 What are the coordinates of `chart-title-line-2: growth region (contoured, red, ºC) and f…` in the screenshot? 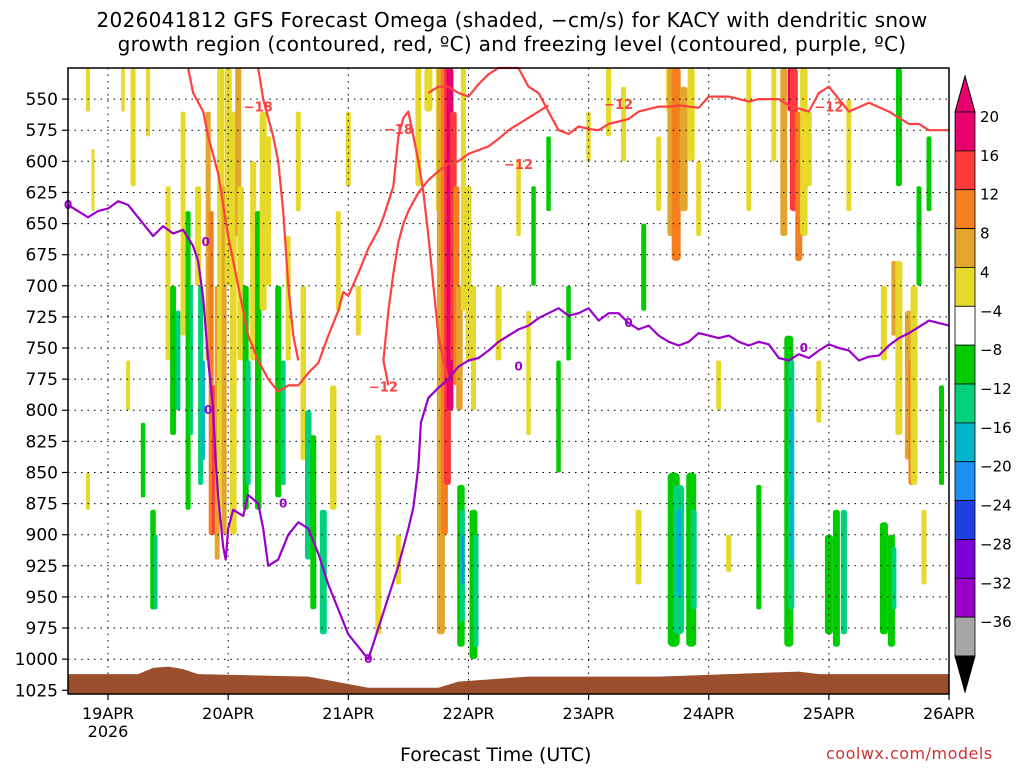 It's located at (512, 44).